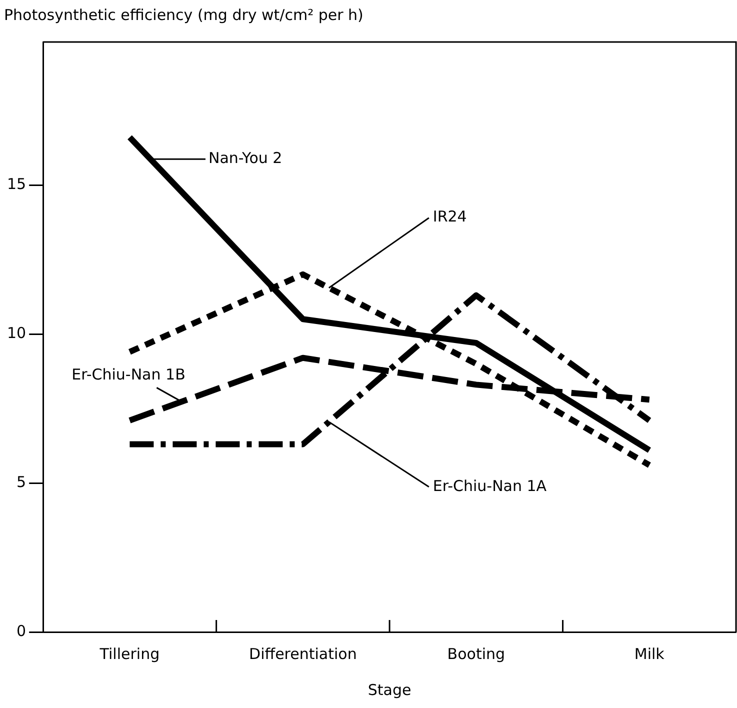 The image size is (737, 708). I want to click on text: IR24, so click(449, 217).